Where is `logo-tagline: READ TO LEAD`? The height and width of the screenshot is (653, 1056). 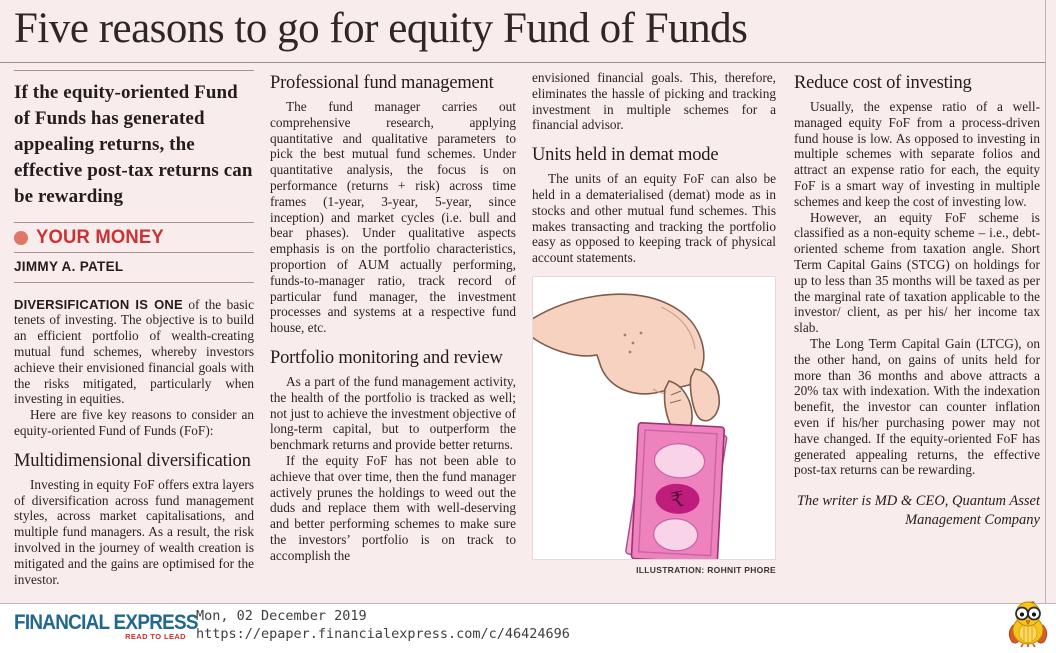
logo-tagline: READ TO LEAD is located at coordinates (155, 636).